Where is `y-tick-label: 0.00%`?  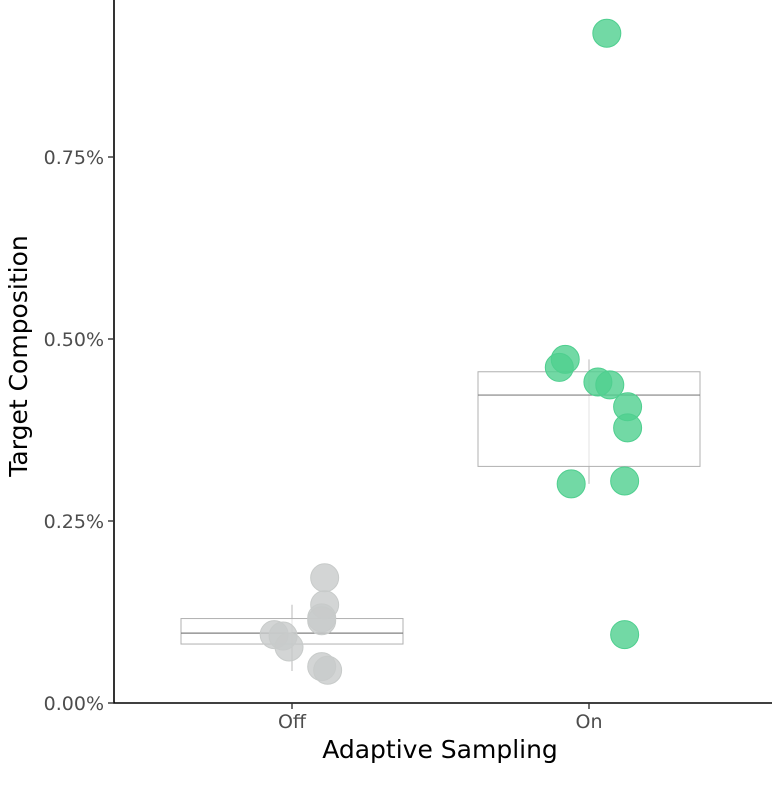
y-tick-label: 0.00% is located at coordinates (74, 704).